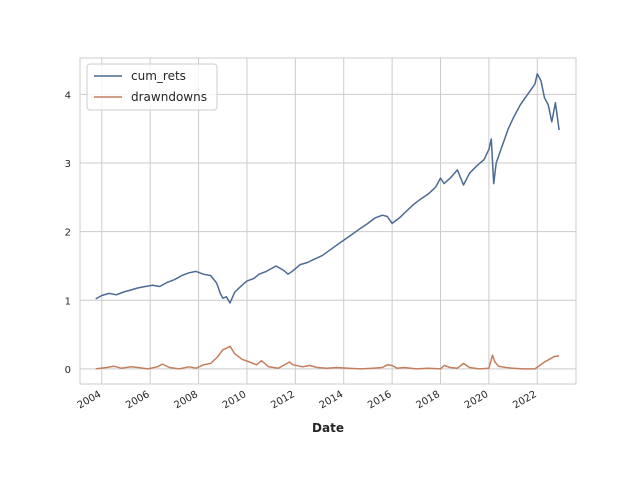 This screenshot has height=480, width=640. Describe the element at coordinates (477, 400) in the screenshot. I see `x-tick-label: 2020` at that location.